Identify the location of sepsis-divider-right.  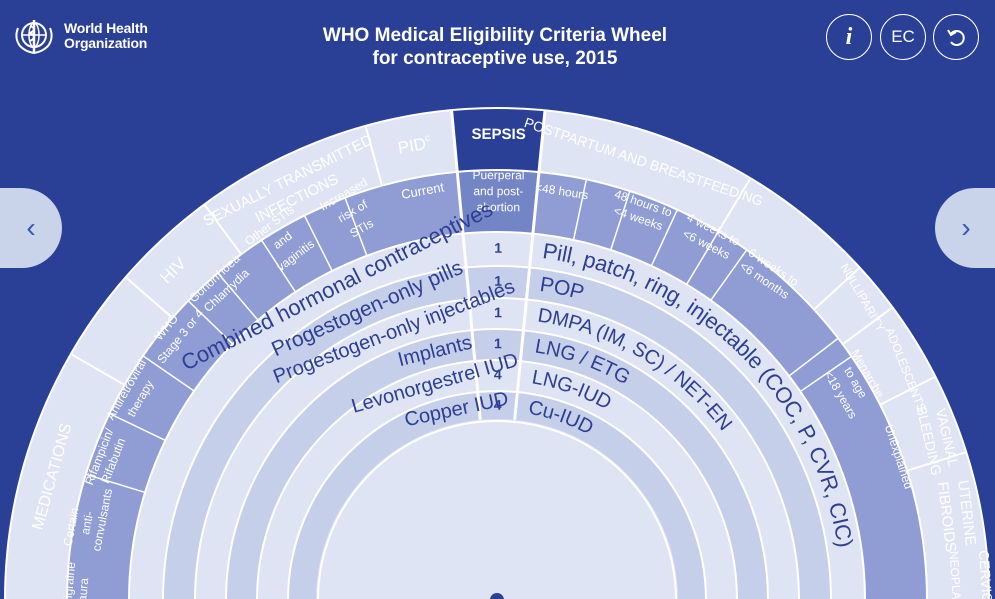
(530, 265).